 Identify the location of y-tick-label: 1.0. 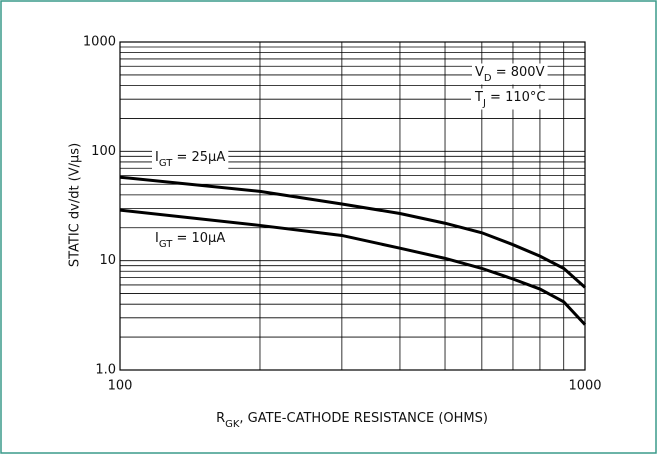
(105, 370).